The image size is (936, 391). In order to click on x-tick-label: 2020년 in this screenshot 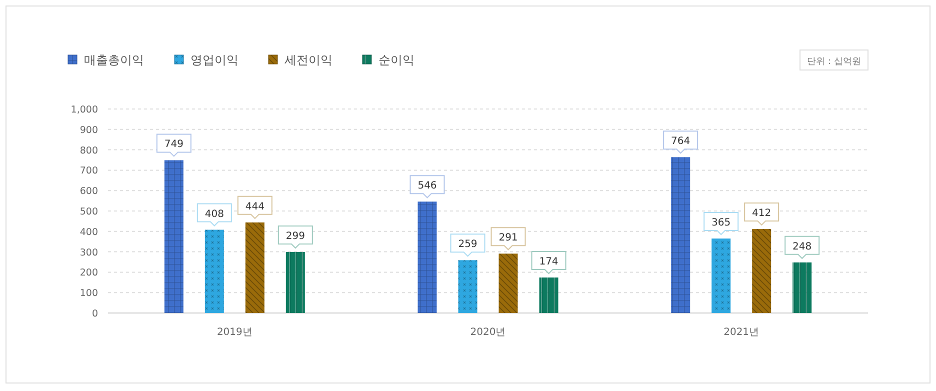, I will do `click(488, 332)`.